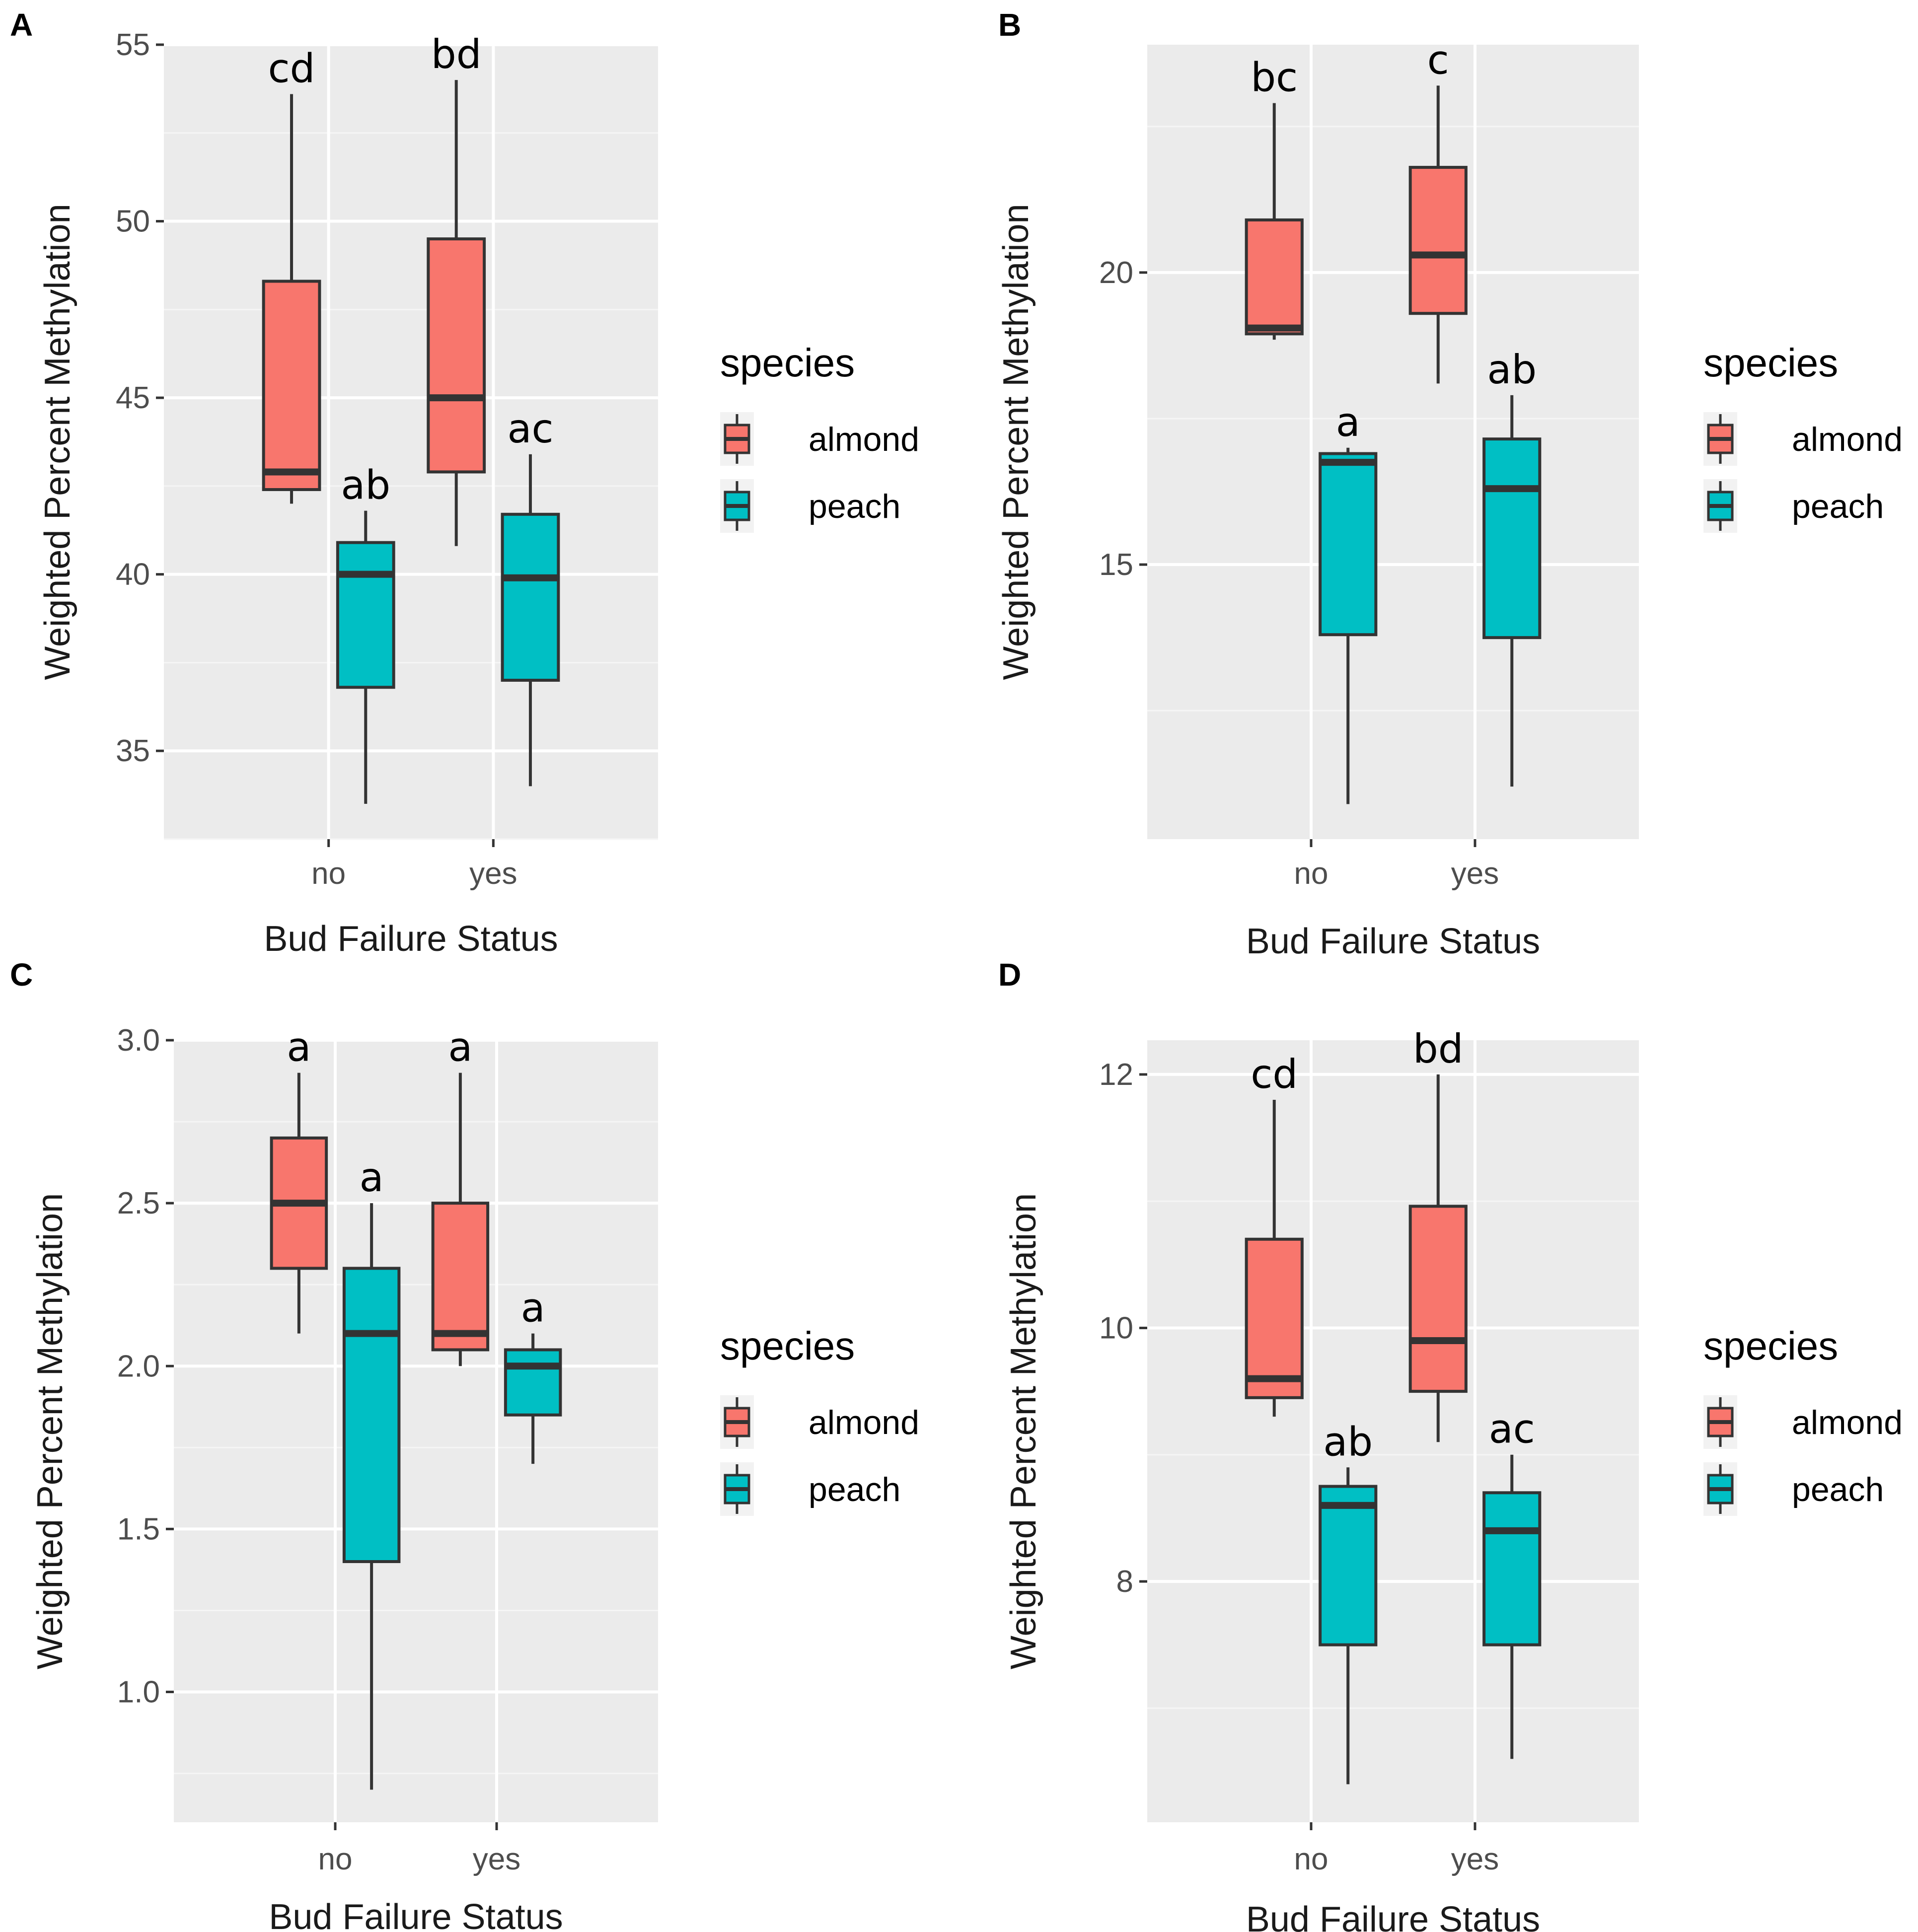 The height and width of the screenshot is (1932, 1918). What do you see at coordinates (1116, 1075) in the screenshot?
I see `y-tick-label: 12` at bounding box center [1116, 1075].